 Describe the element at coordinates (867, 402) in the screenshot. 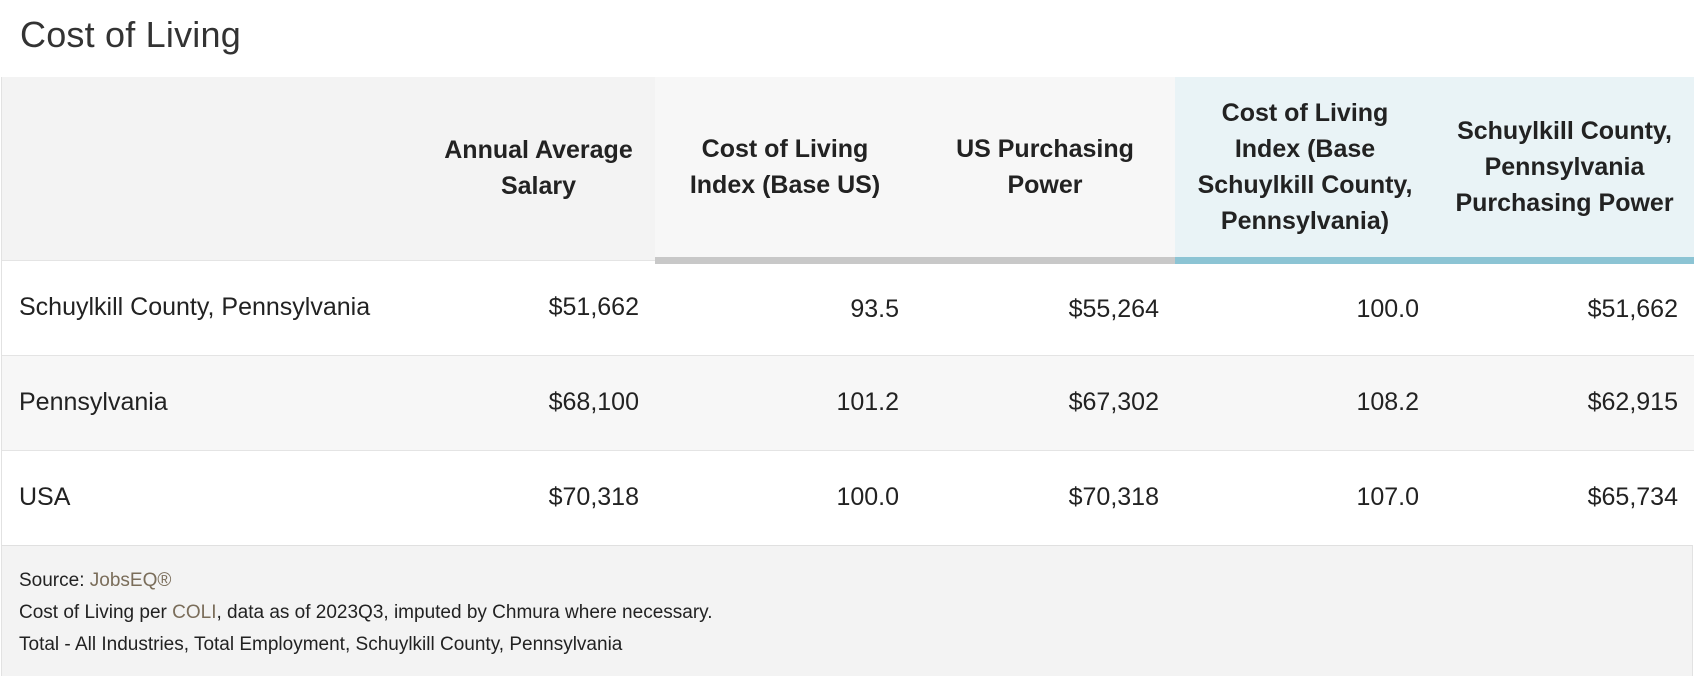

I see `cell-coli-us: 101.2` at that location.